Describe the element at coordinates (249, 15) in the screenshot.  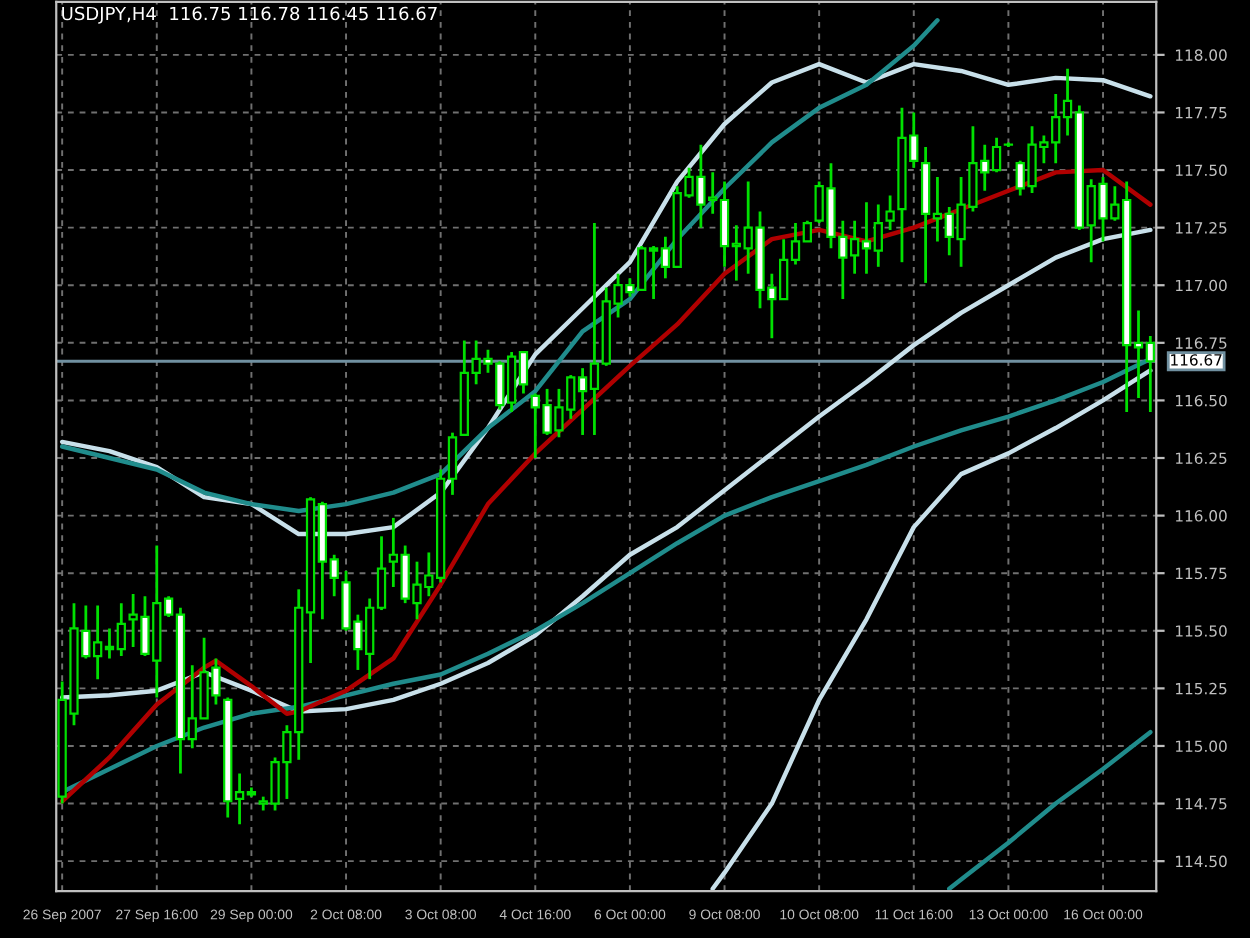
I see `chart-title: USDJPY,H4 116.75 116.78 116.45 116.67` at that location.